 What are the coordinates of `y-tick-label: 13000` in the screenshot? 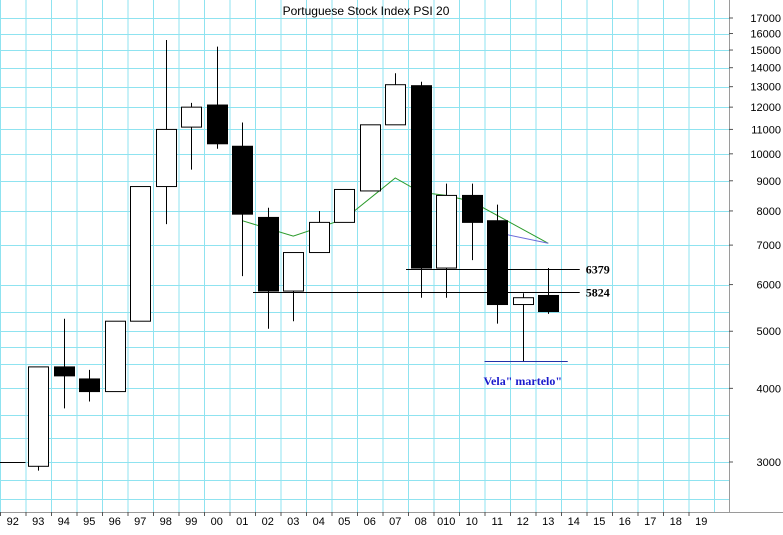 It's located at (765, 88).